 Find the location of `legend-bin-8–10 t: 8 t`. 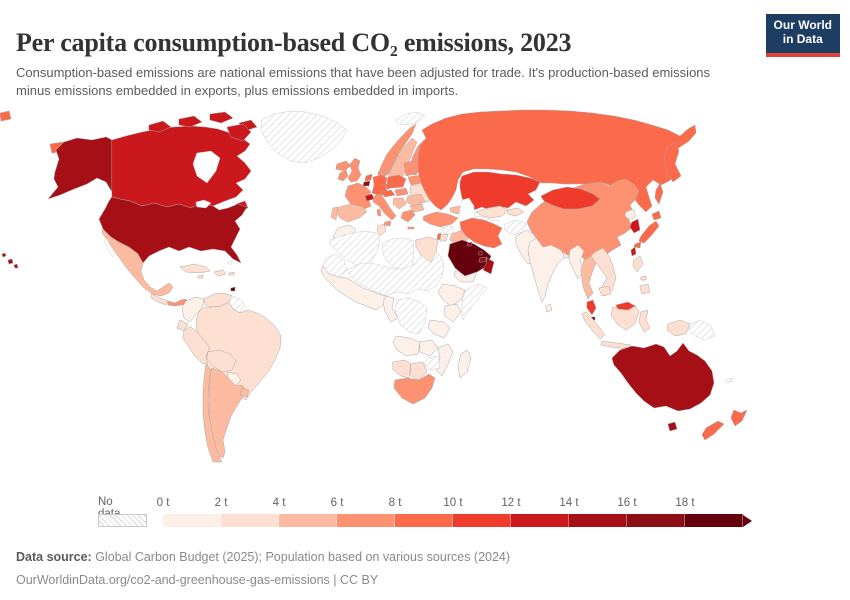

legend-bin-8–10 t: 8 t is located at coordinates (421, 512).